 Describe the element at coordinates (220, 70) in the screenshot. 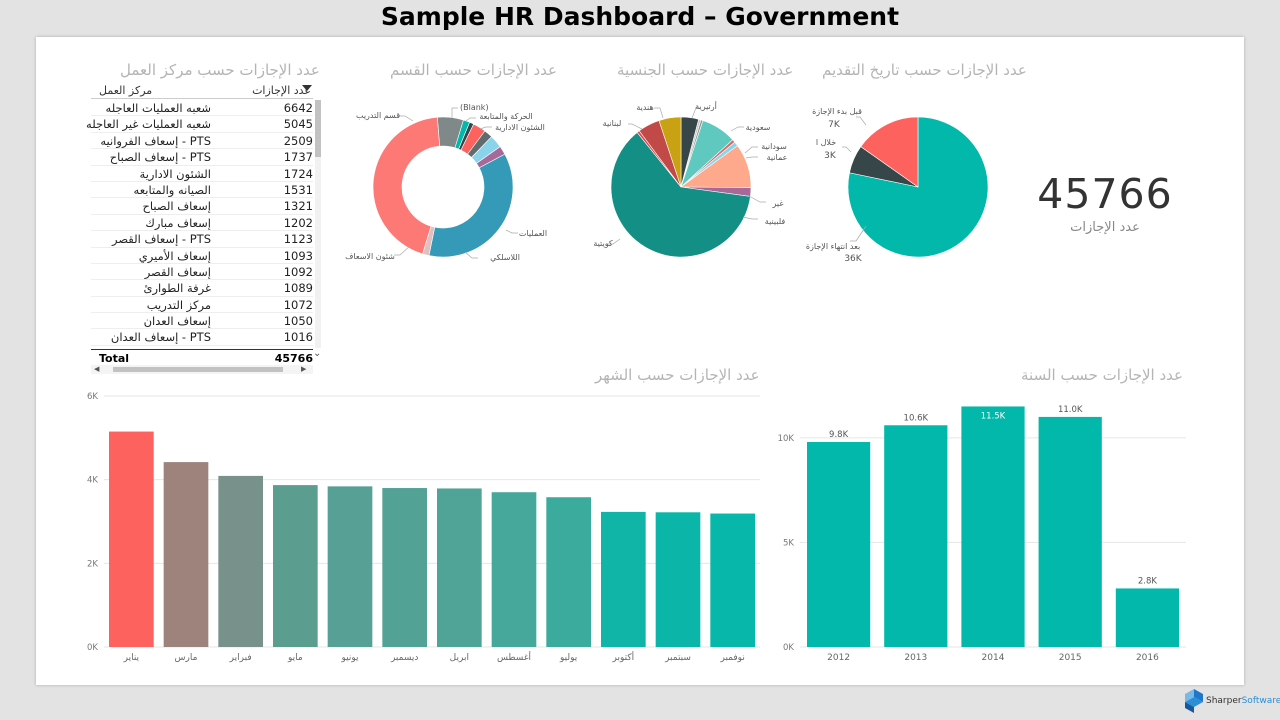

I see `table-title: عدد الإجازات حسب مركز العمل` at that location.